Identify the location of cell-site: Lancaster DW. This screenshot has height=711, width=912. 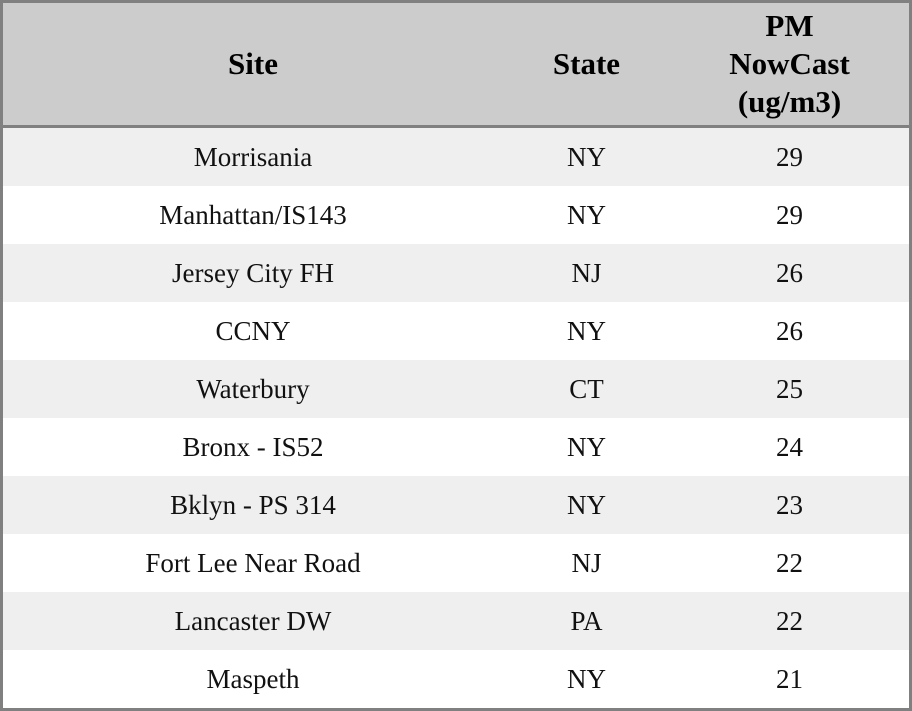
(253, 621).